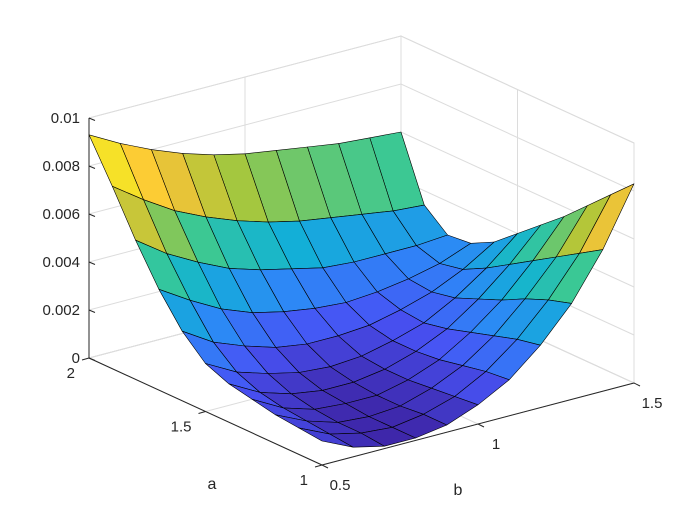 This screenshot has width=700, height=525. Describe the element at coordinates (458, 490) in the screenshot. I see `x-axis-label: b` at that location.